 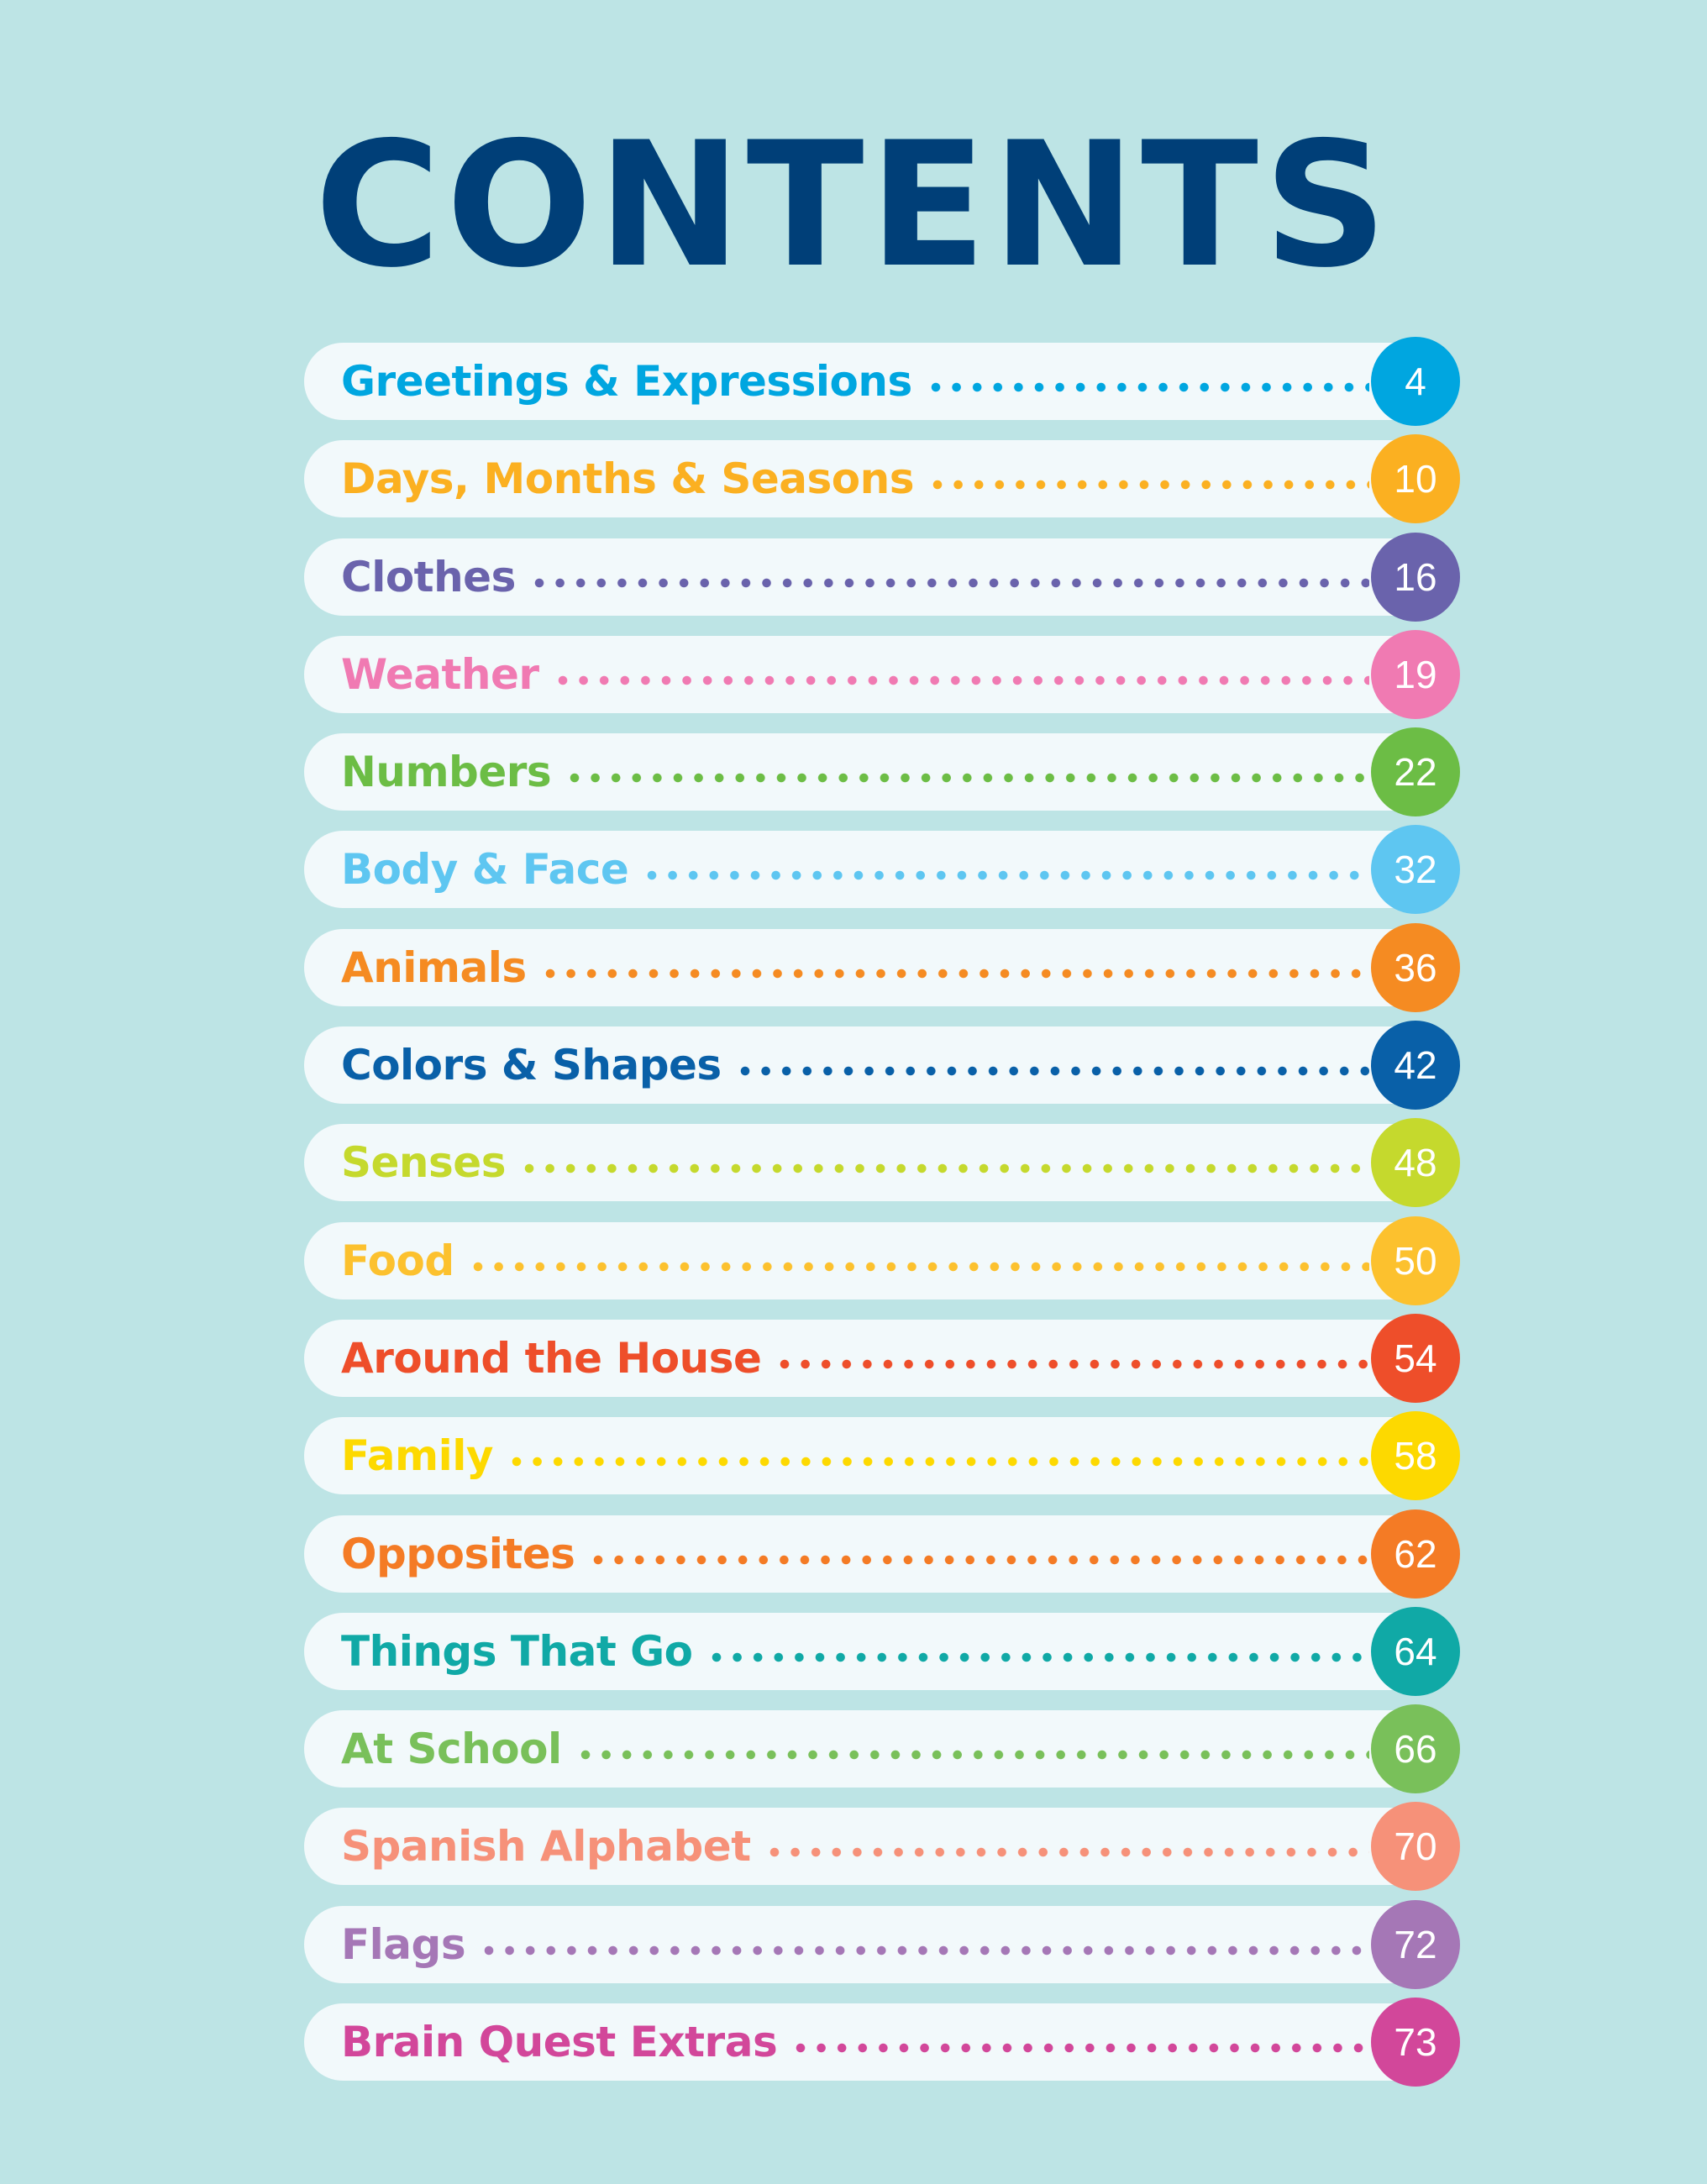 What do you see at coordinates (428, 576) in the screenshot?
I see `entry-label: Clothes` at bounding box center [428, 576].